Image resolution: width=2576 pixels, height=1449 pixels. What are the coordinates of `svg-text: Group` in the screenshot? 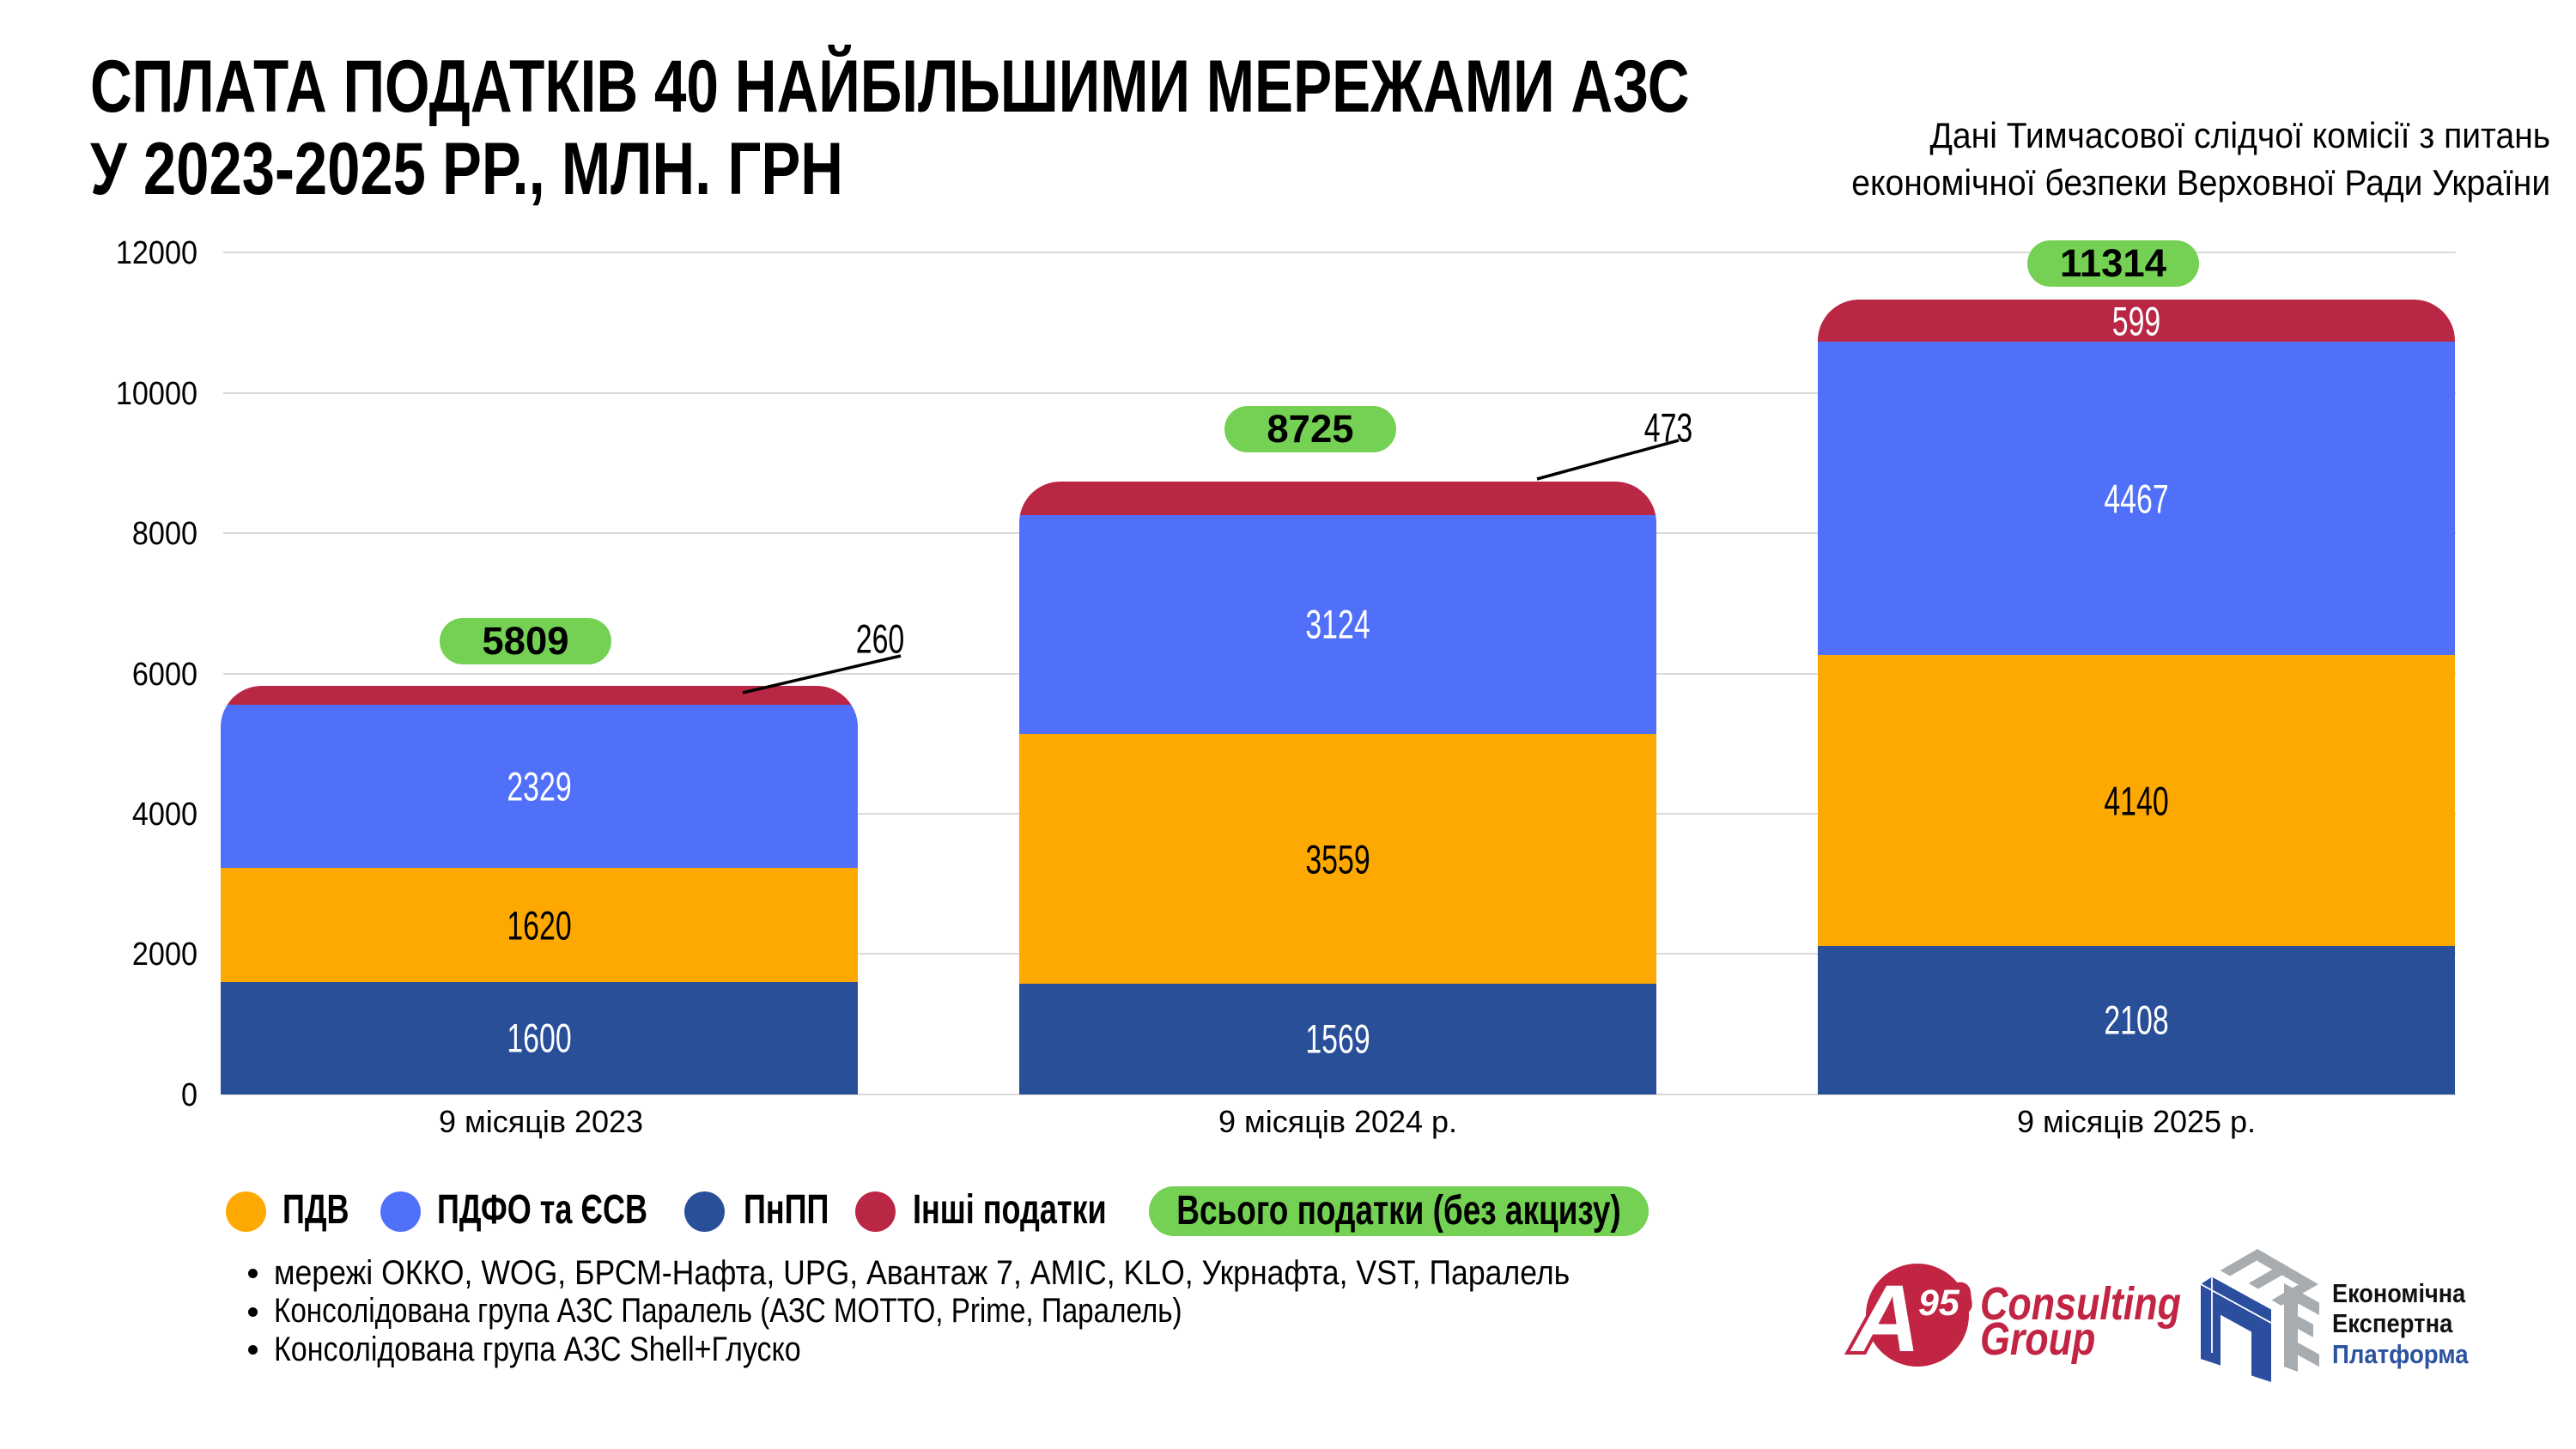 It's located at (2038, 1339).